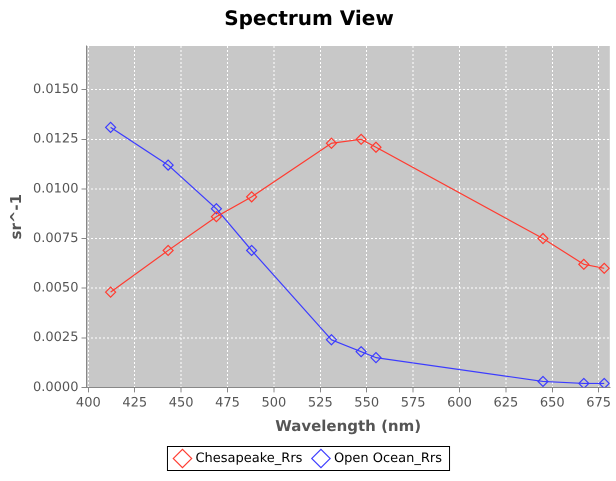 The image size is (616, 481). Describe the element at coordinates (55, 188) in the screenshot. I see `y-tick-label: 0.0100` at that location.